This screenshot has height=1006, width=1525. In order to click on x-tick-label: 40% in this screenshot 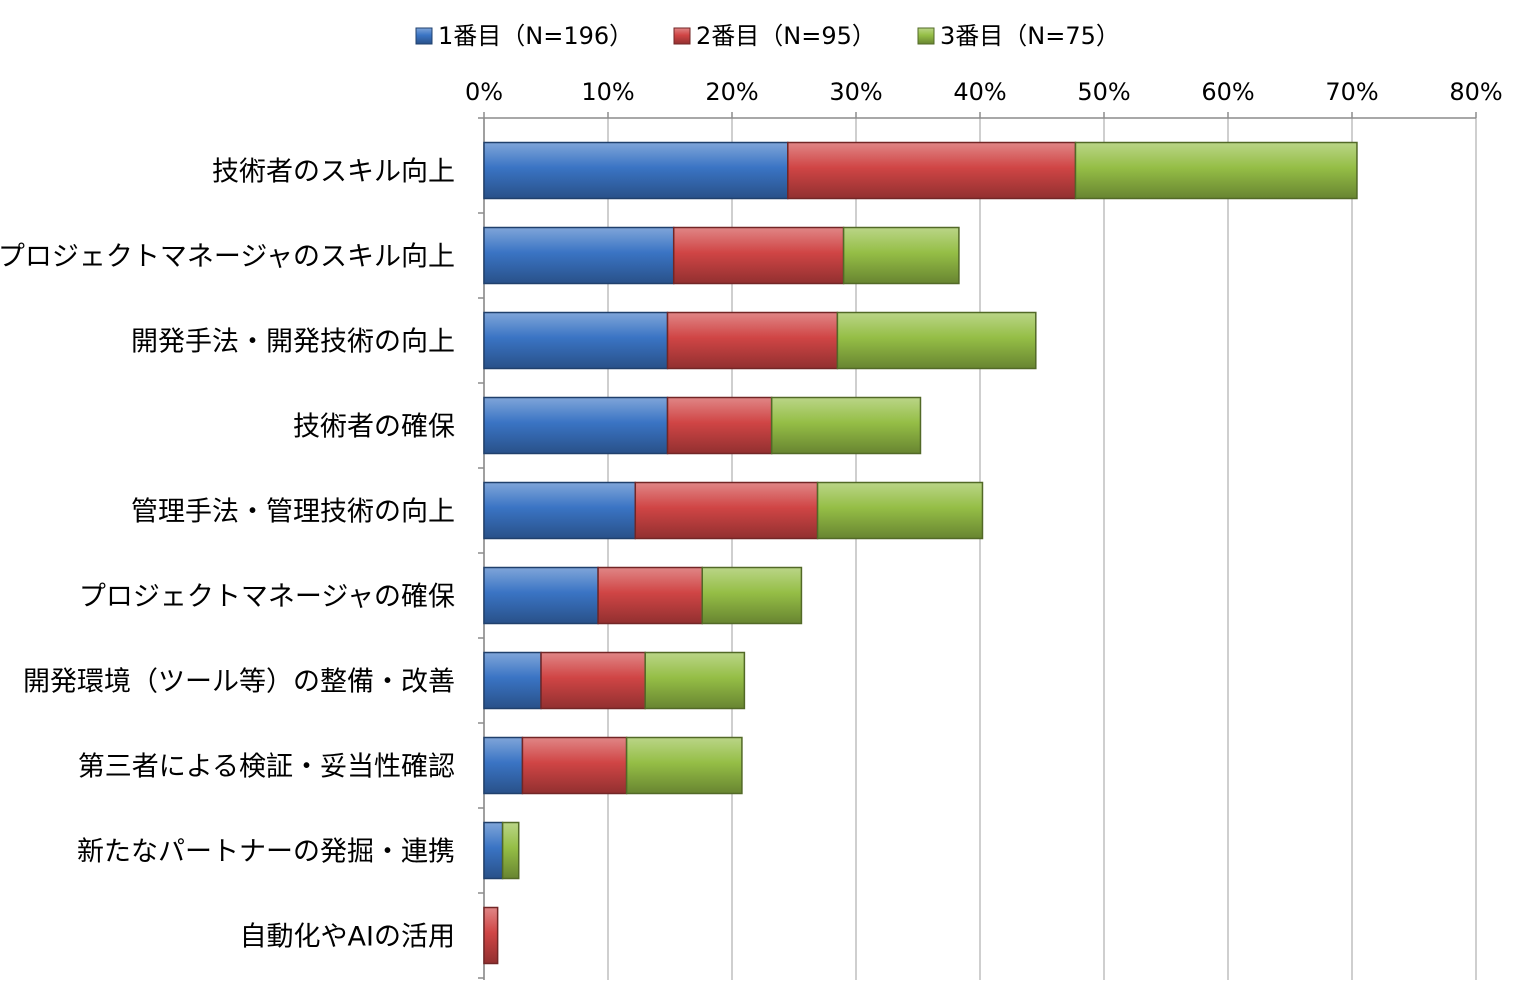, I will do `click(979, 92)`.